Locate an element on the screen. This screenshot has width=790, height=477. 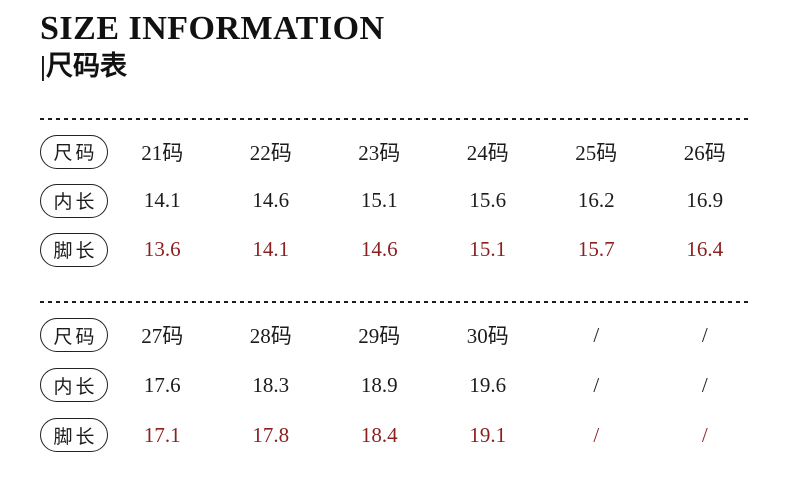
table-cell: 18.3 is located at coordinates (271, 384).